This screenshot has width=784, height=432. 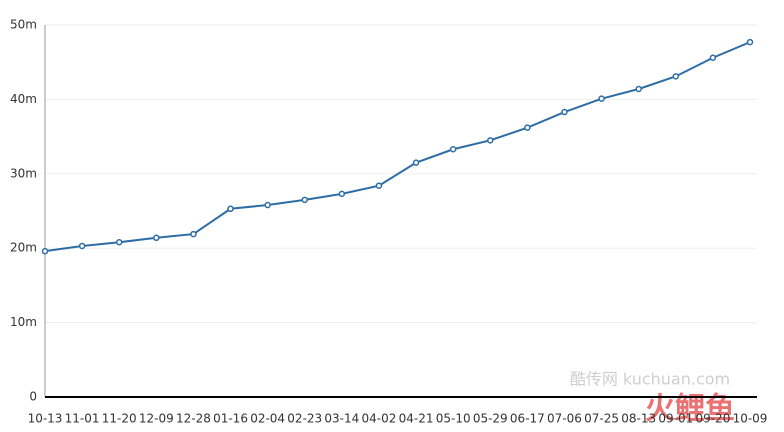 What do you see at coordinates (304, 419) in the screenshot?
I see `x-tick-label: 02-23` at bounding box center [304, 419].